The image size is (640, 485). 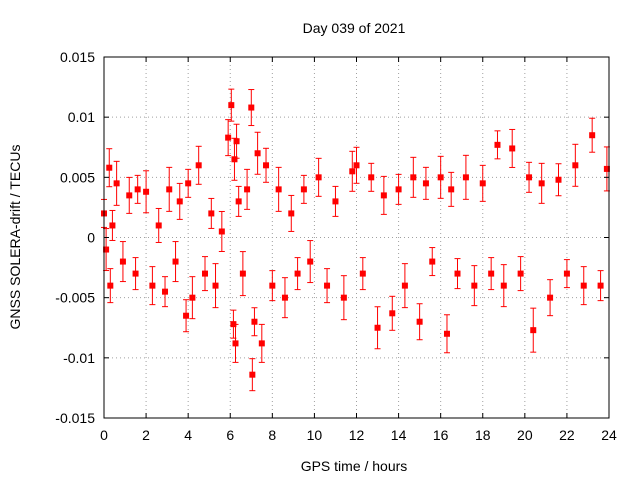 What do you see at coordinates (15, 237) in the screenshot?
I see `y-axis-label: GNSS SOLERA-drift / TECUs` at bounding box center [15, 237].